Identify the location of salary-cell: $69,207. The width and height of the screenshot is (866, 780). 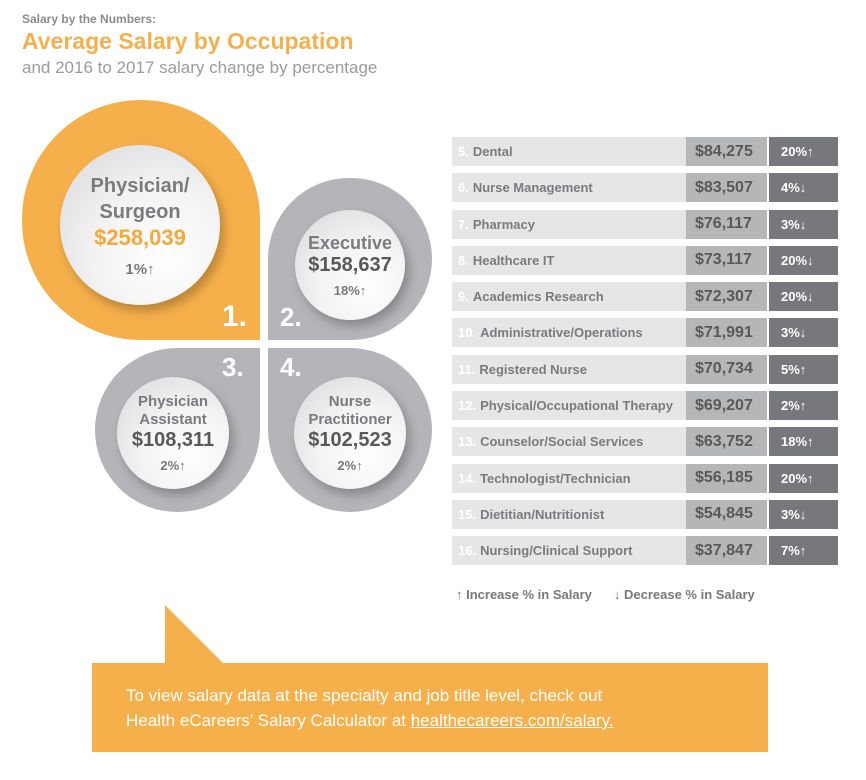
(726, 406).